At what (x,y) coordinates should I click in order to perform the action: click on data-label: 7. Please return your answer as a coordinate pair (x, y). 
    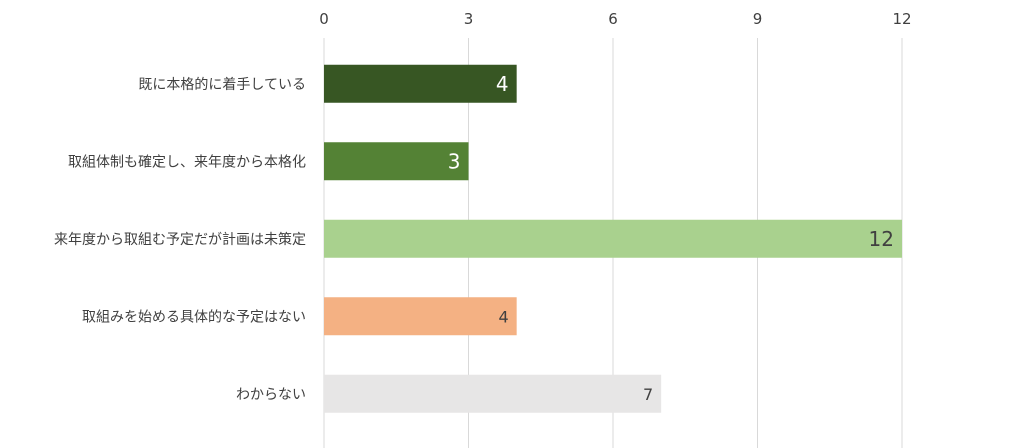
    Looking at the image, I should click on (648, 394).